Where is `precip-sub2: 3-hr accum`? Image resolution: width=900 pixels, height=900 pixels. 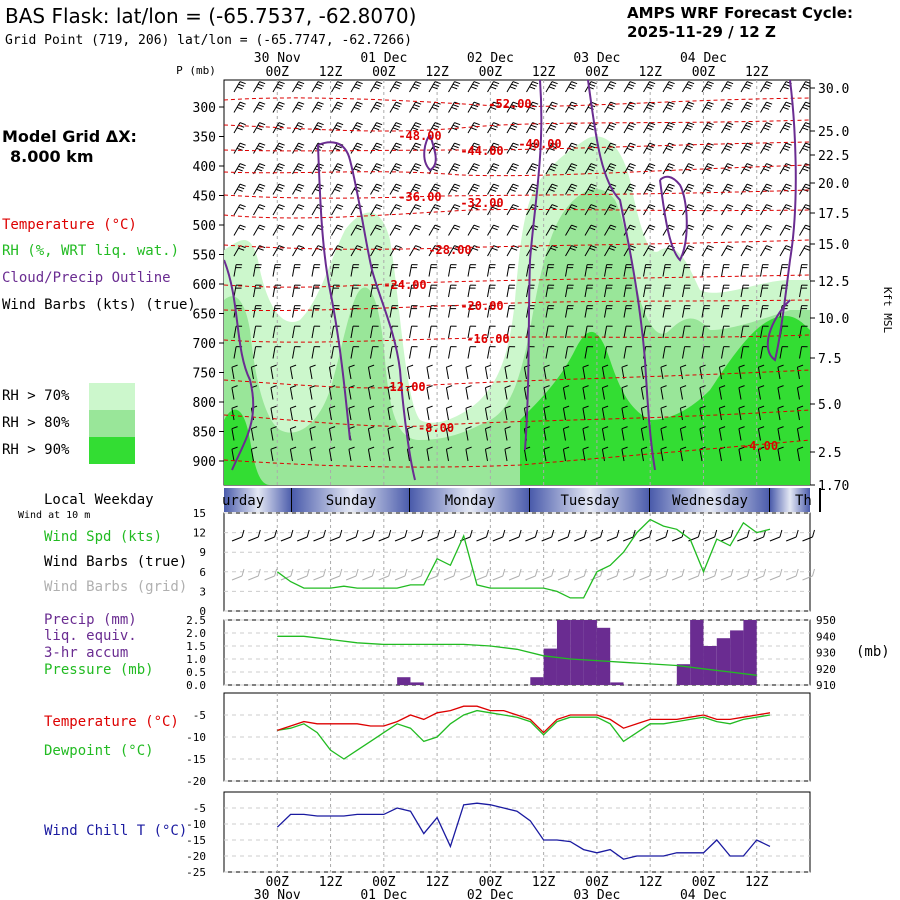
precip-sub2: 3-hr accum is located at coordinates (86, 653).